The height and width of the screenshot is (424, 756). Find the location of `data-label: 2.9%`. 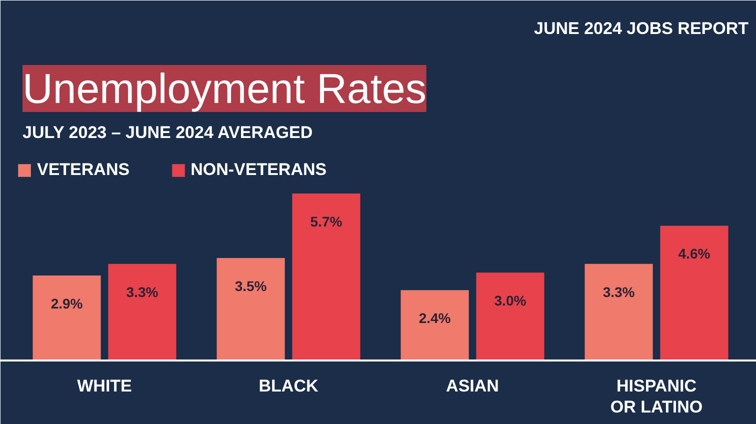

data-label: 2.9% is located at coordinates (67, 304).